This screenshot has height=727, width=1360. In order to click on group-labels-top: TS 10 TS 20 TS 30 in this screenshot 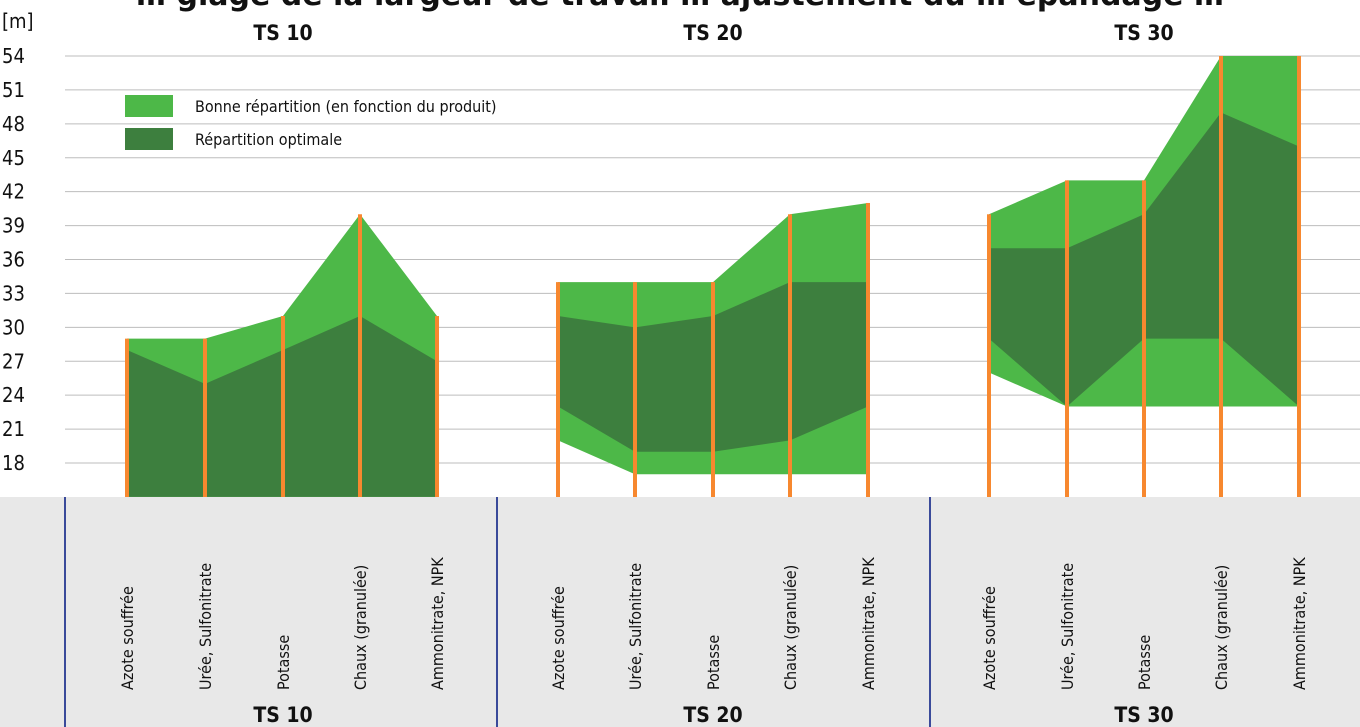, I will do `click(713, 33)`.